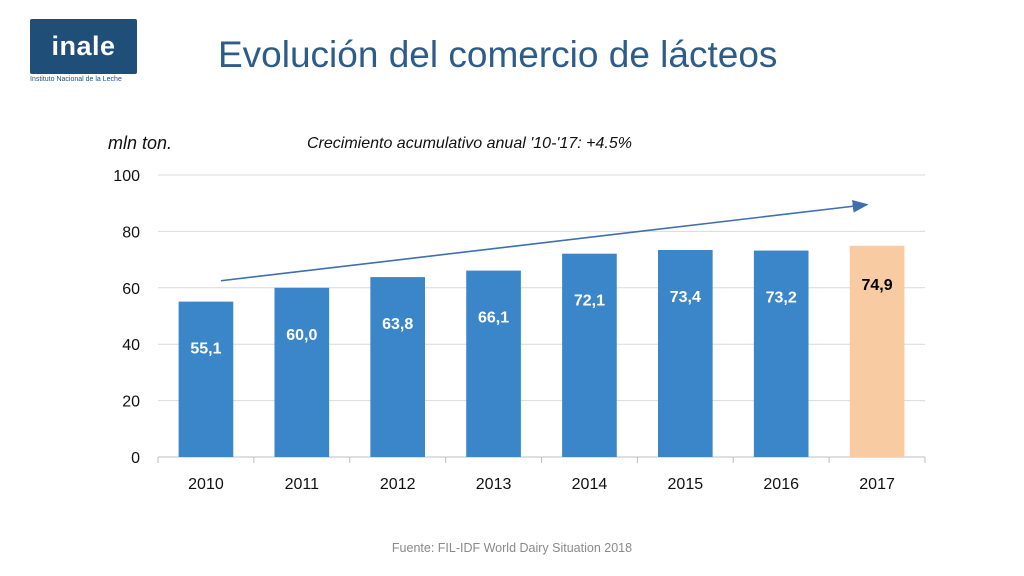  I want to click on bar-2011, so click(302, 372).